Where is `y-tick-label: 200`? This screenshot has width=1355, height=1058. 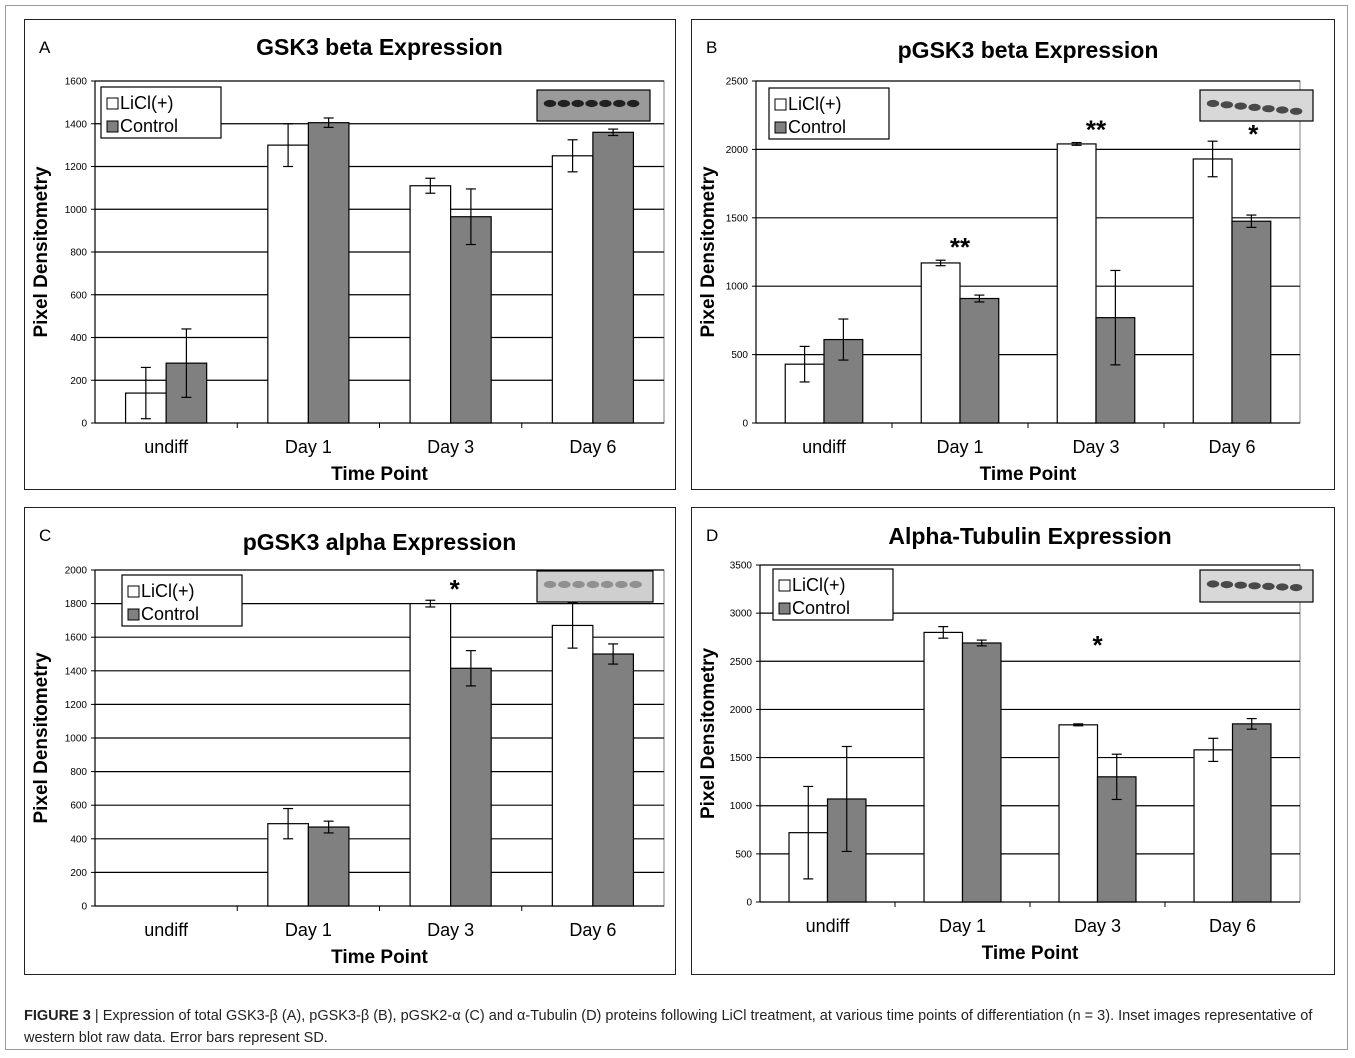
y-tick-label: 200 is located at coordinates (78, 873).